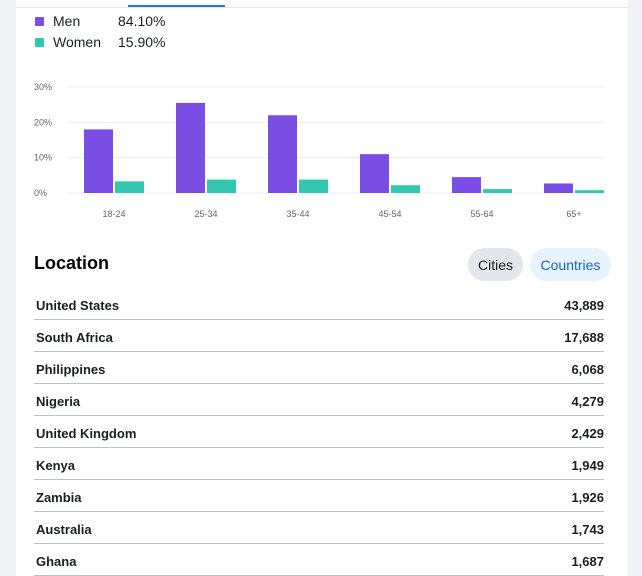 The image size is (642, 576). I want to click on location-name: Nigeria, so click(58, 401).